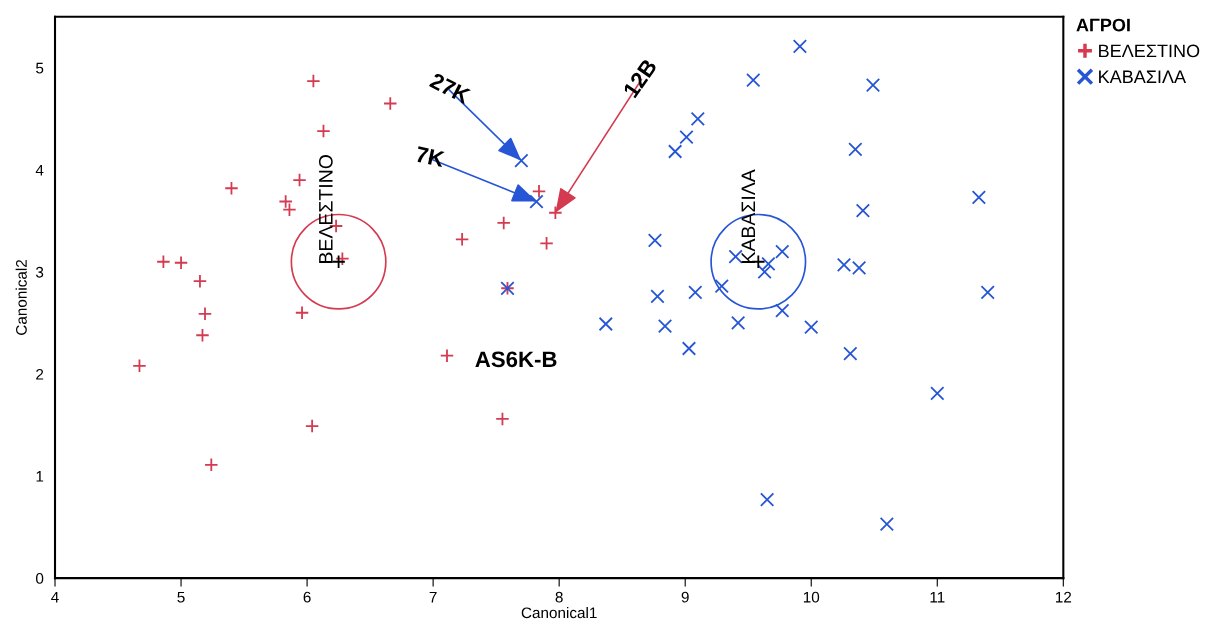  What do you see at coordinates (55, 597) in the screenshot?
I see `x-tick-label: 4` at bounding box center [55, 597].